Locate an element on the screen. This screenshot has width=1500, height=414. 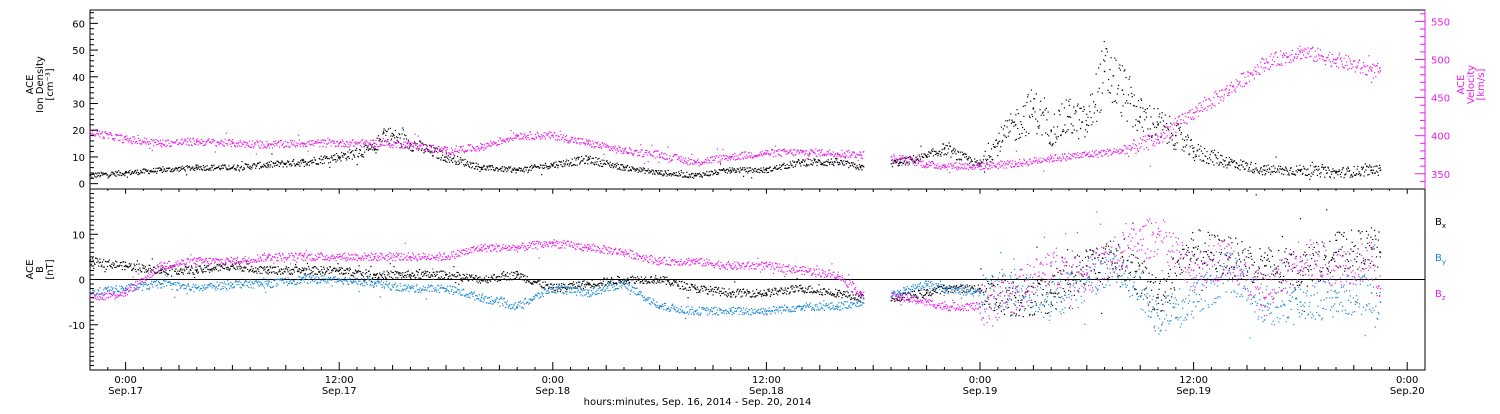
b-tick-label: -10 is located at coordinates (77, 326).